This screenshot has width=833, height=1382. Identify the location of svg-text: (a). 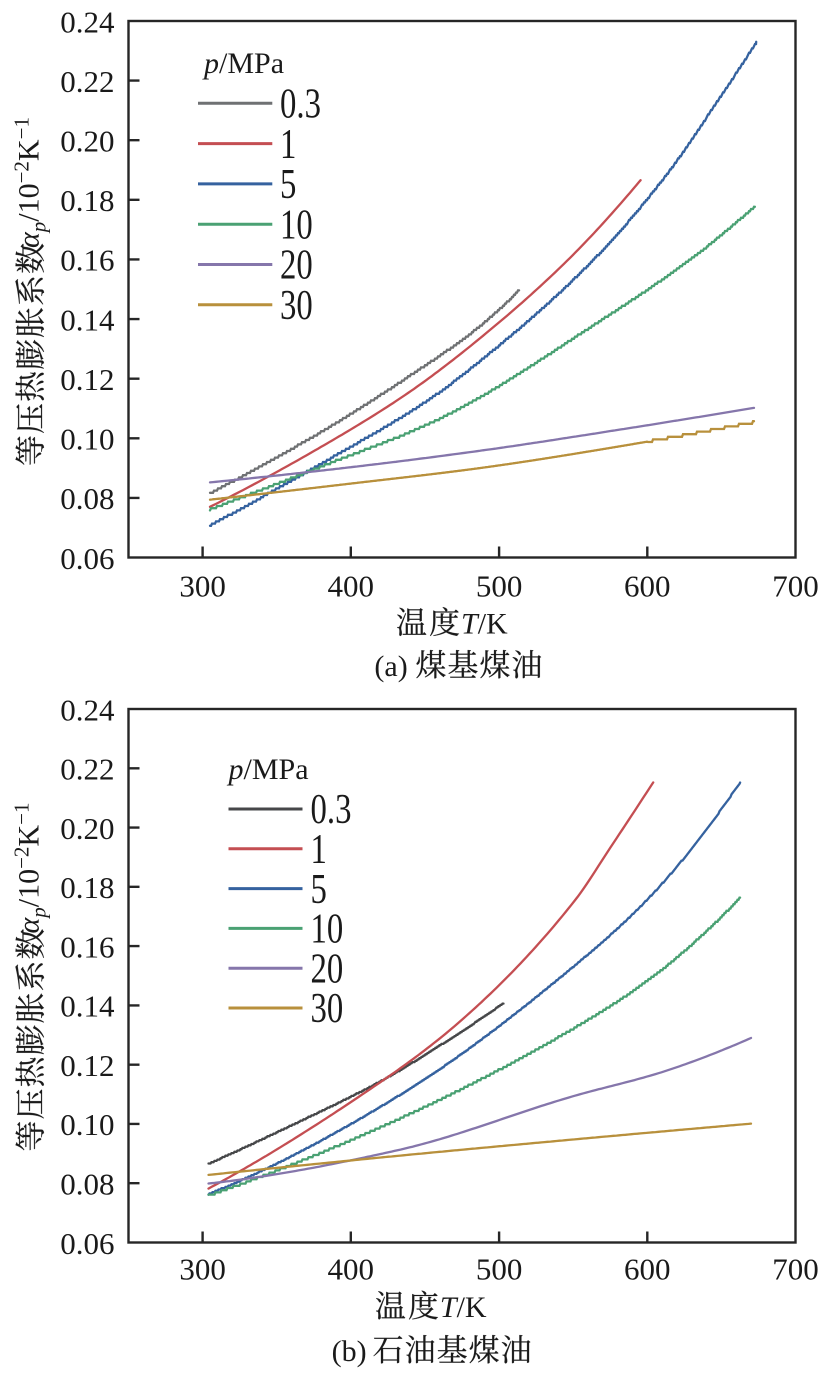
(390, 666).